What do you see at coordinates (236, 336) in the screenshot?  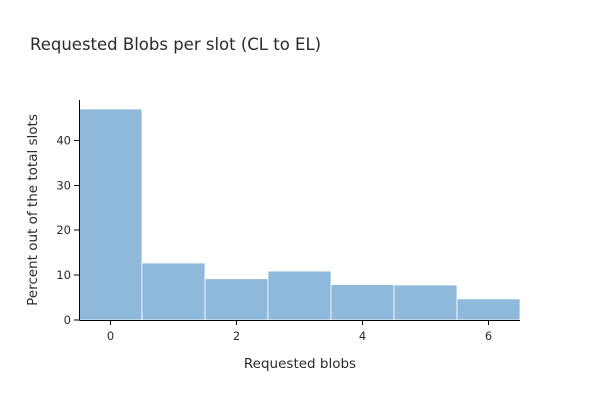 I see `x-tick-label: 2` at bounding box center [236, 336].